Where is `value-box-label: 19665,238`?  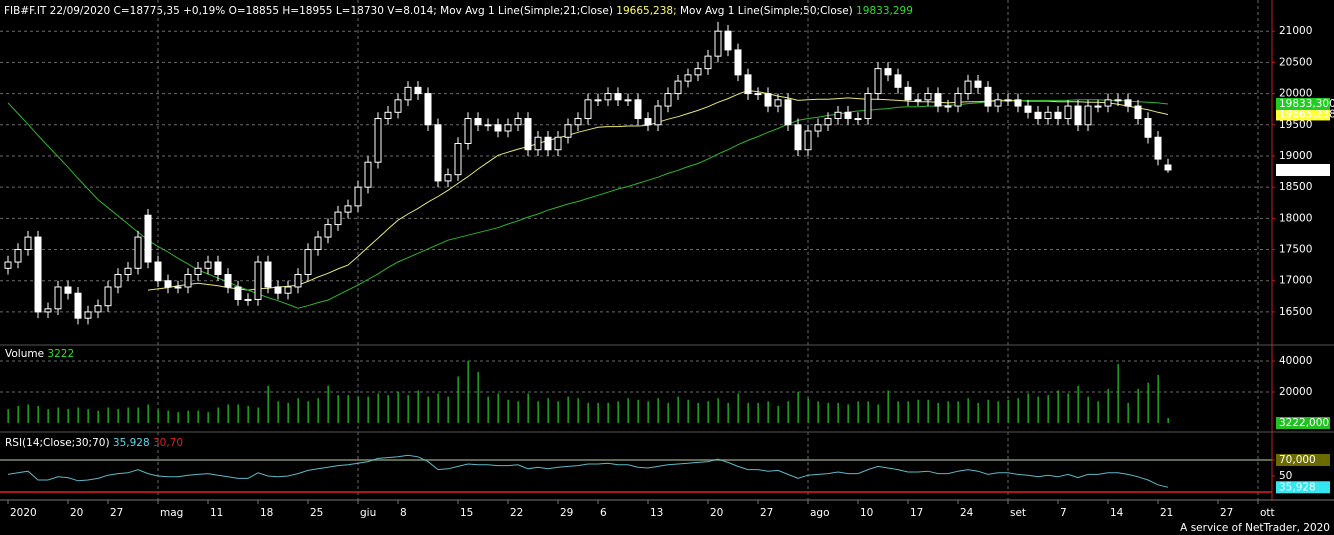
value-box-label: 19665,238 is located at coordinates (1306, 114).